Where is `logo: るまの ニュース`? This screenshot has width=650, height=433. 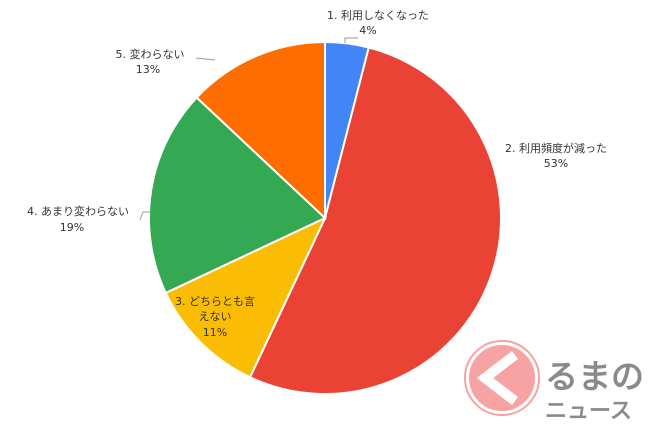 logo: るまの ニュース is located at coordinates (554, 382).